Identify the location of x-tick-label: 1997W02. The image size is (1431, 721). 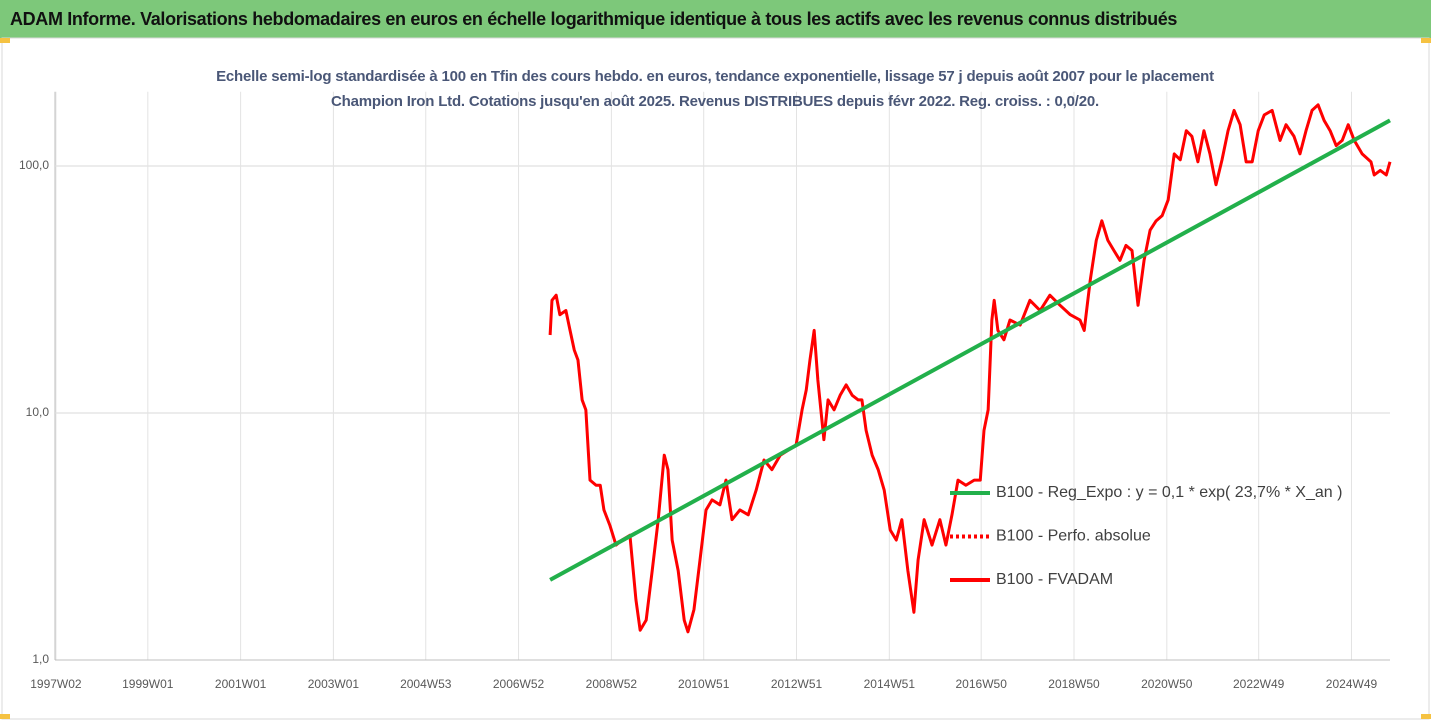
(56, 684).